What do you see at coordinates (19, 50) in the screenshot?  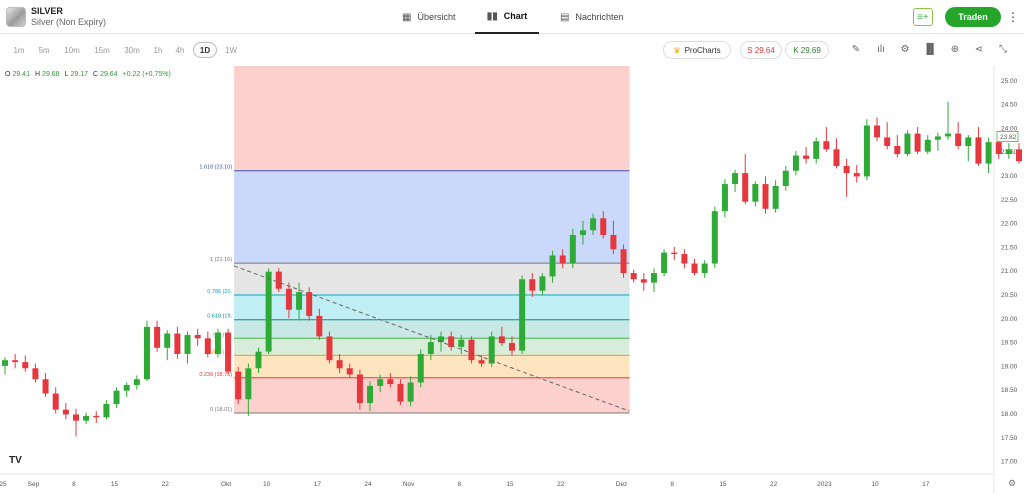 I see `timeframe-1m: 1m` at bounding box center [19, 50].